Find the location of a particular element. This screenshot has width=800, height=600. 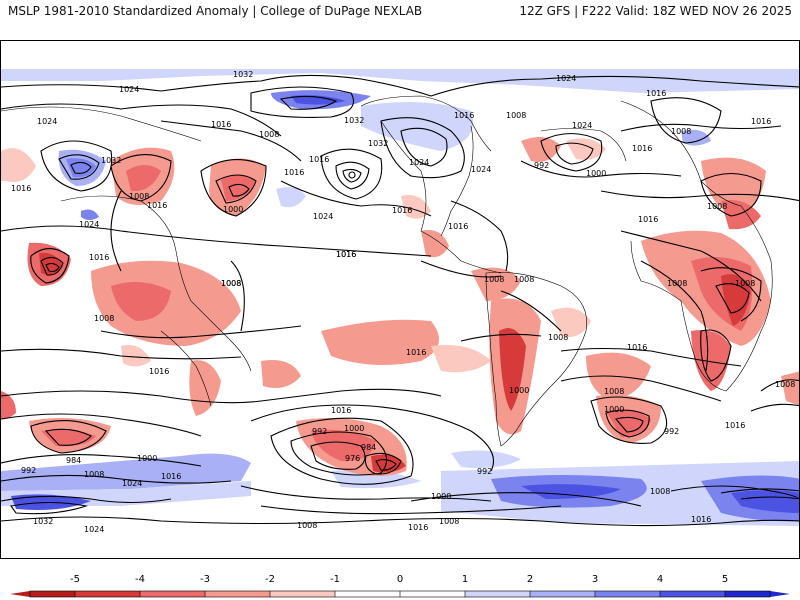

label-1016-greenland: 1016 is located at coordinates (464, 115).